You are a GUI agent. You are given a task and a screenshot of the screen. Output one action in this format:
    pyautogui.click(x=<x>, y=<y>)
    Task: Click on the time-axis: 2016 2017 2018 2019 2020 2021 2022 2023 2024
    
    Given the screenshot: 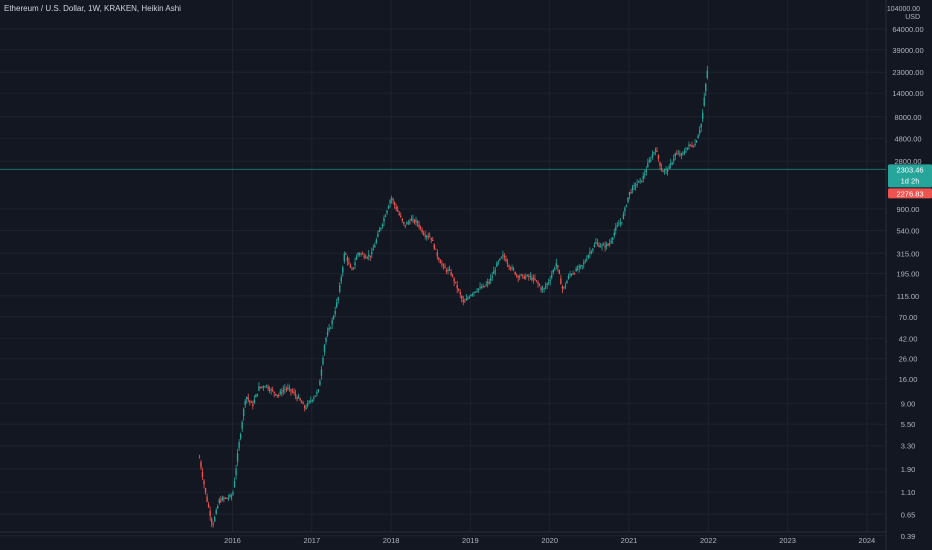 What is the action you would take?
    pyautogui.click(x=549, y=540)
    